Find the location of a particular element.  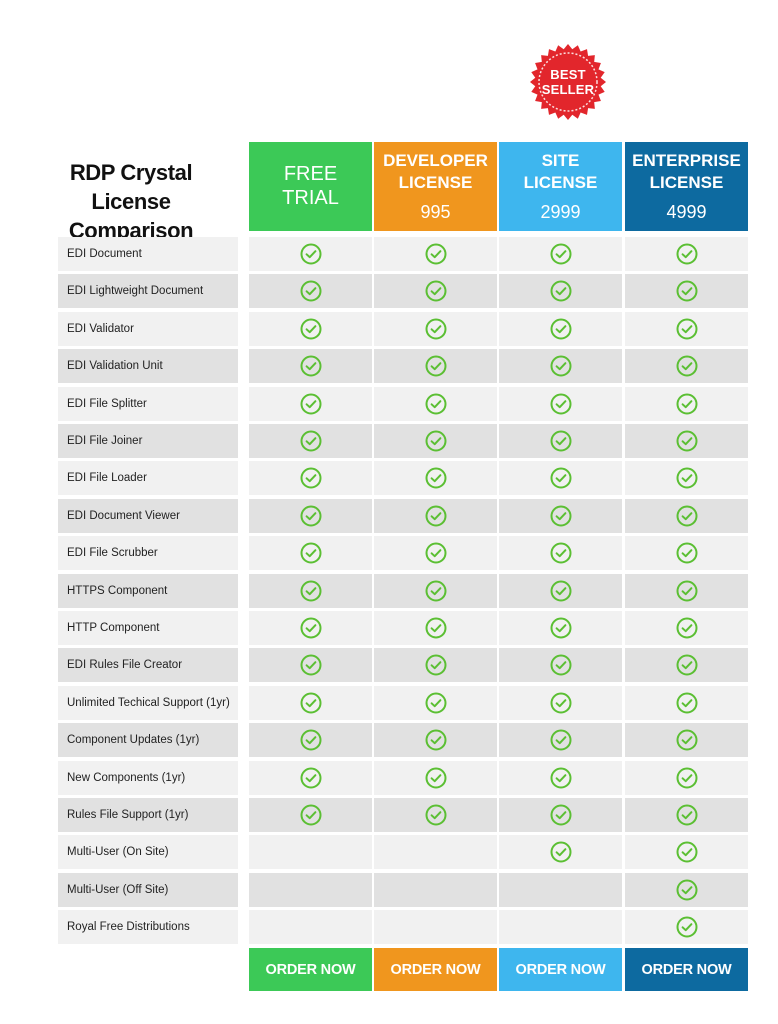

feature-label: EDI Validator is located at coordinates (148, 329).